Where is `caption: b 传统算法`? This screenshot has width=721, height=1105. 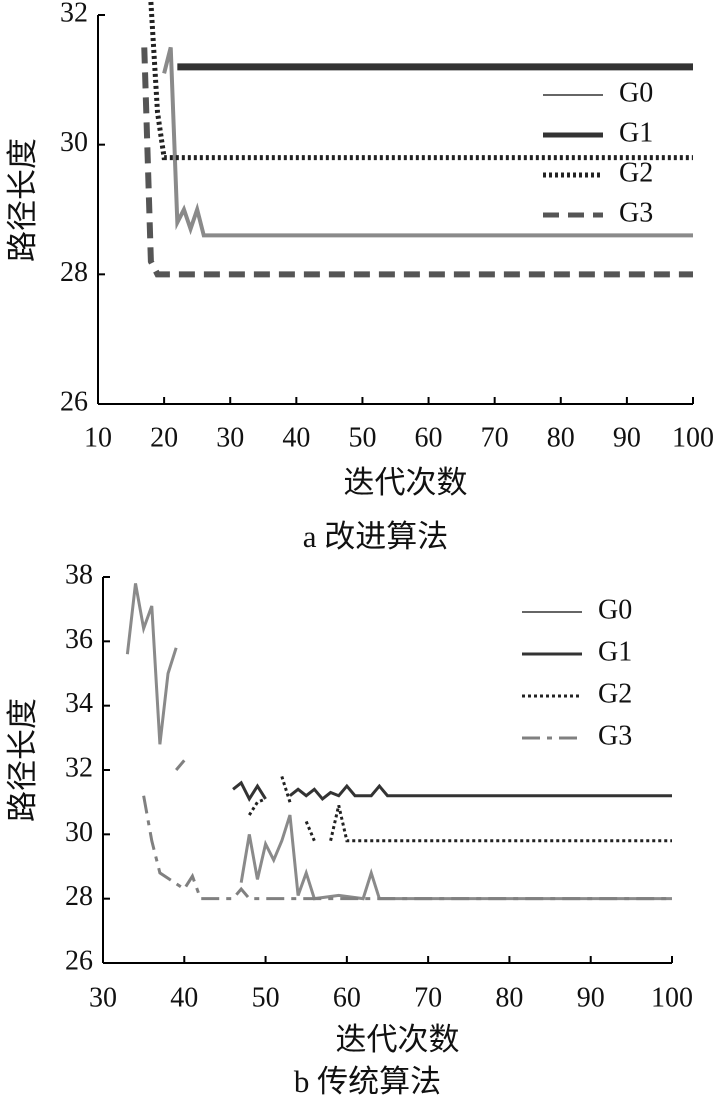
caption: b 传统算法 is located at coordinates (367, 1081).